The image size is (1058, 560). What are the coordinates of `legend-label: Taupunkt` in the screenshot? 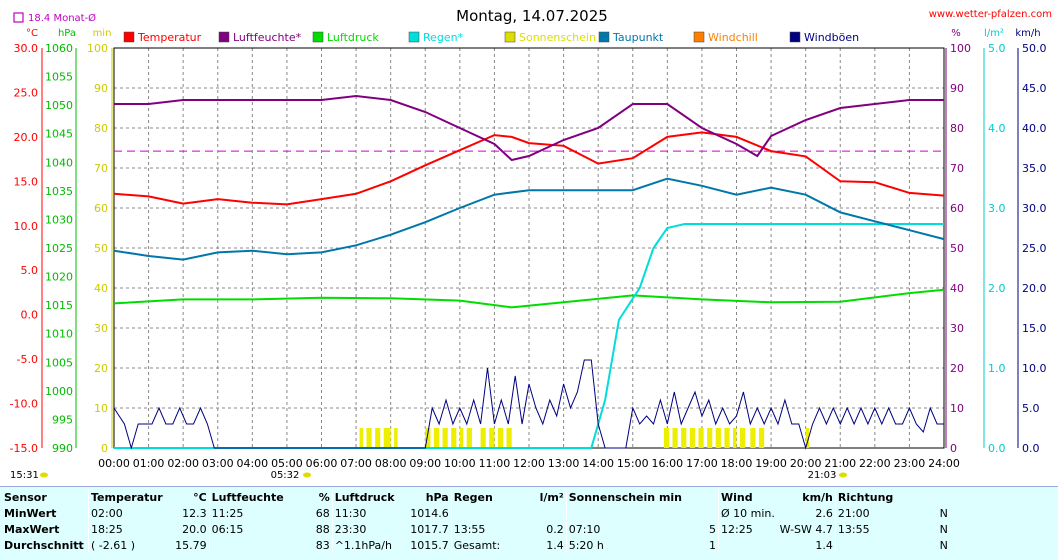 It's located at (638, 37).